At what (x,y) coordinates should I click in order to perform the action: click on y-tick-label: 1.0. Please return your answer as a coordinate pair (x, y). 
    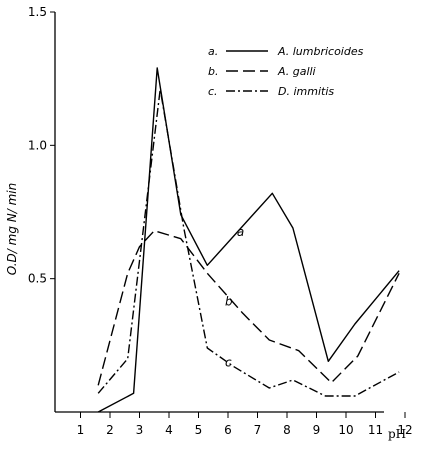
    Looking at the image, I should click on (37, 145).